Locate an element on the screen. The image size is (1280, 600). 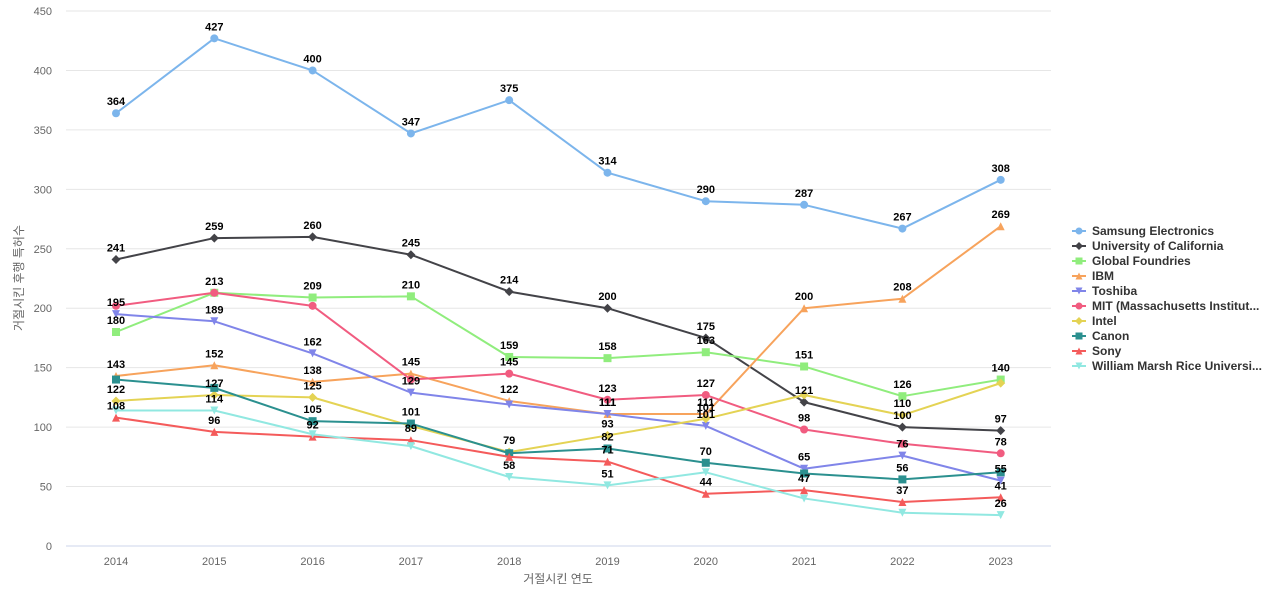
legend-item: Samsung Electronics is located at coordinates (1143, 231).